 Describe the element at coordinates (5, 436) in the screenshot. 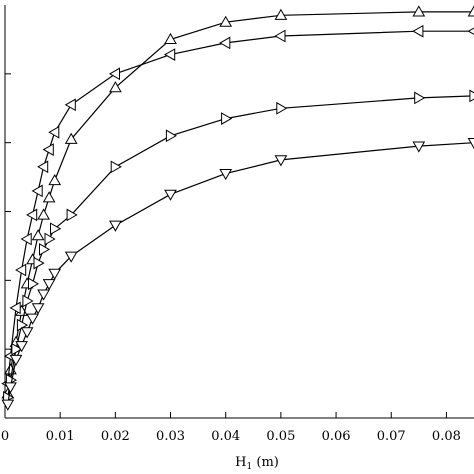

I see `x-tick-label: 0` at that location.